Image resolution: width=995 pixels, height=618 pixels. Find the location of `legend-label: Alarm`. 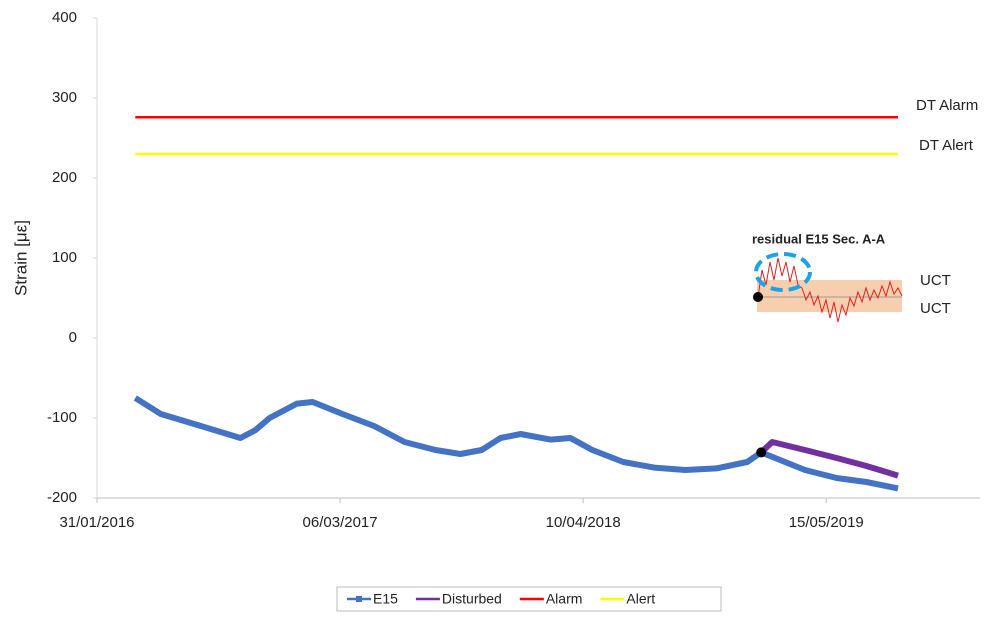

legend-label: Alarm is located at coordinates (564, 599).